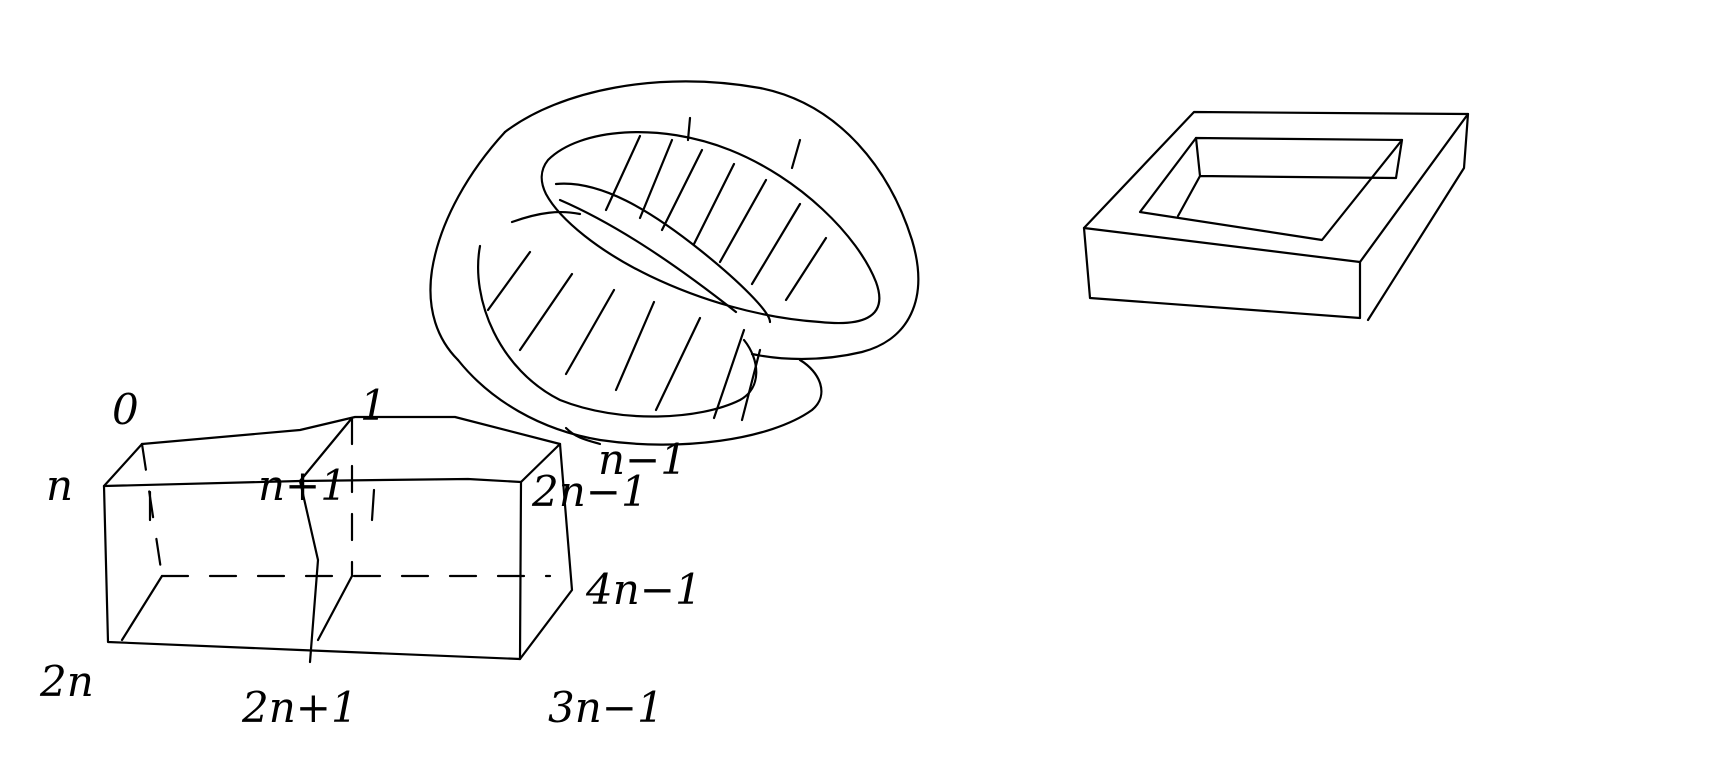 The height and width of the screenshot is (777, 1729). What do you see at coordinates (125, 409) in the screenshot?
I see `label-0: 0` at bounding box center [125, 409].